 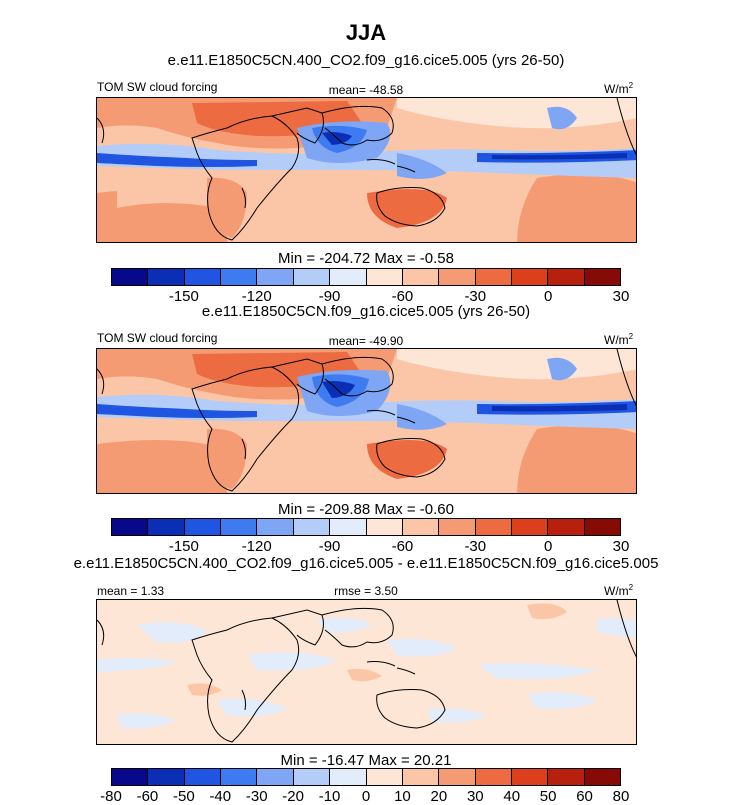 I want to click on colorbar-tick-label: 60, so click(x=584, y=796).